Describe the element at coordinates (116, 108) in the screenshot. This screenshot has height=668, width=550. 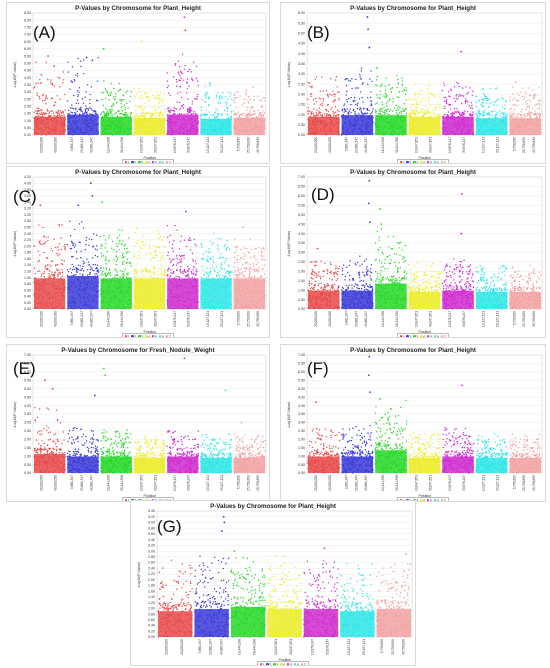
I see `chromosome-3-points` at that location.